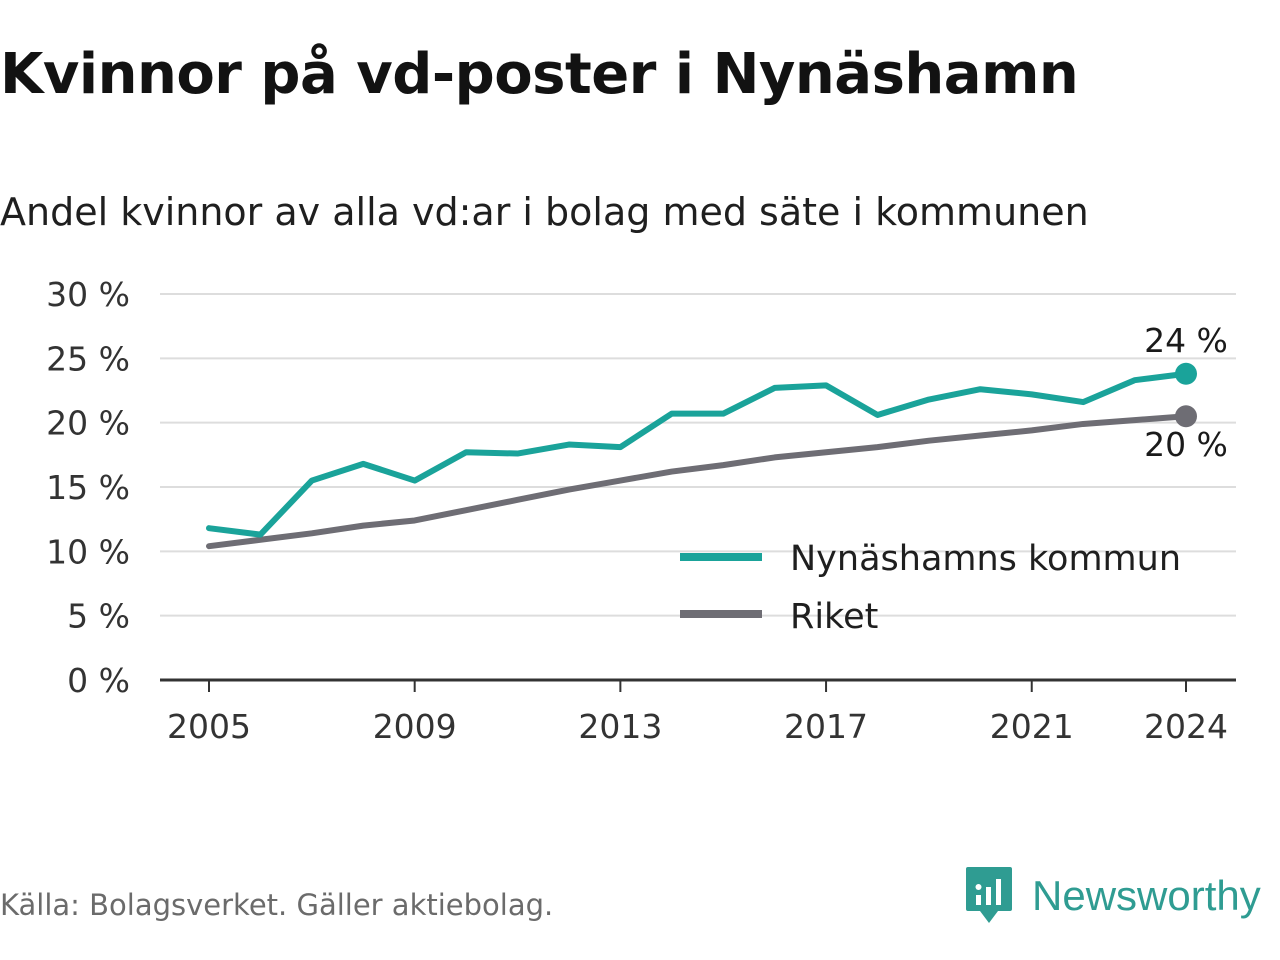  I want to click on y-tick-label: 15 %, so click(88, 487).